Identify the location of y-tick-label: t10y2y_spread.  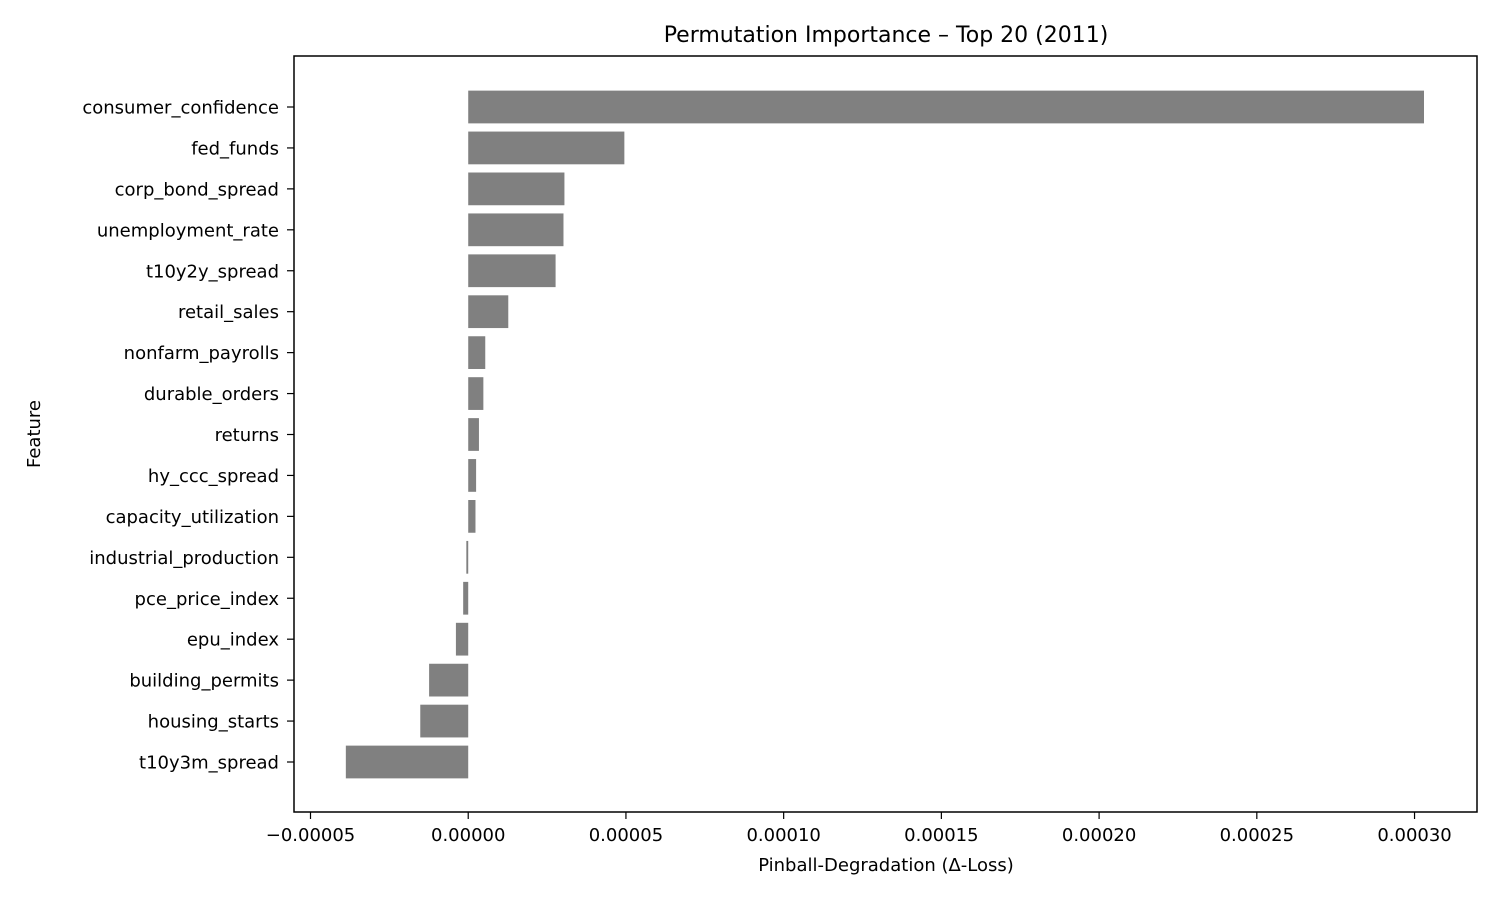
(212, 271).